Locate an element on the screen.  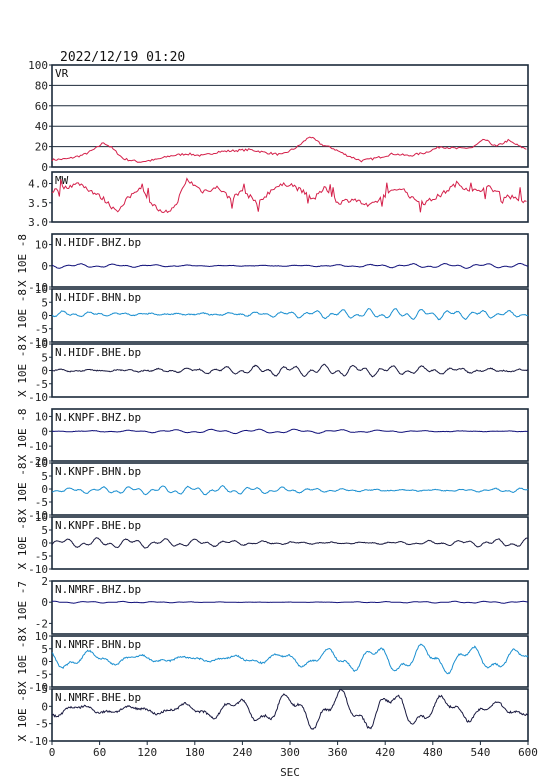
x-tick-label: 0 is located at coordinates (52, 752).